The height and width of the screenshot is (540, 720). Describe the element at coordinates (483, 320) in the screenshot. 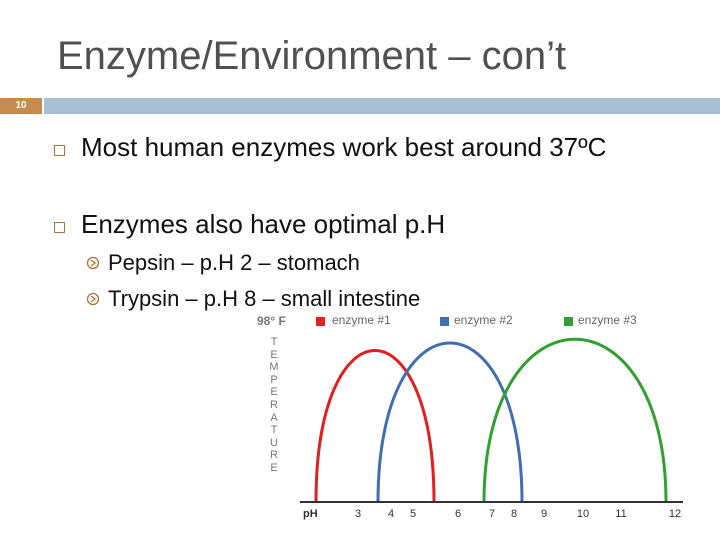

I see `legend-label: enzyme #2` at that location.